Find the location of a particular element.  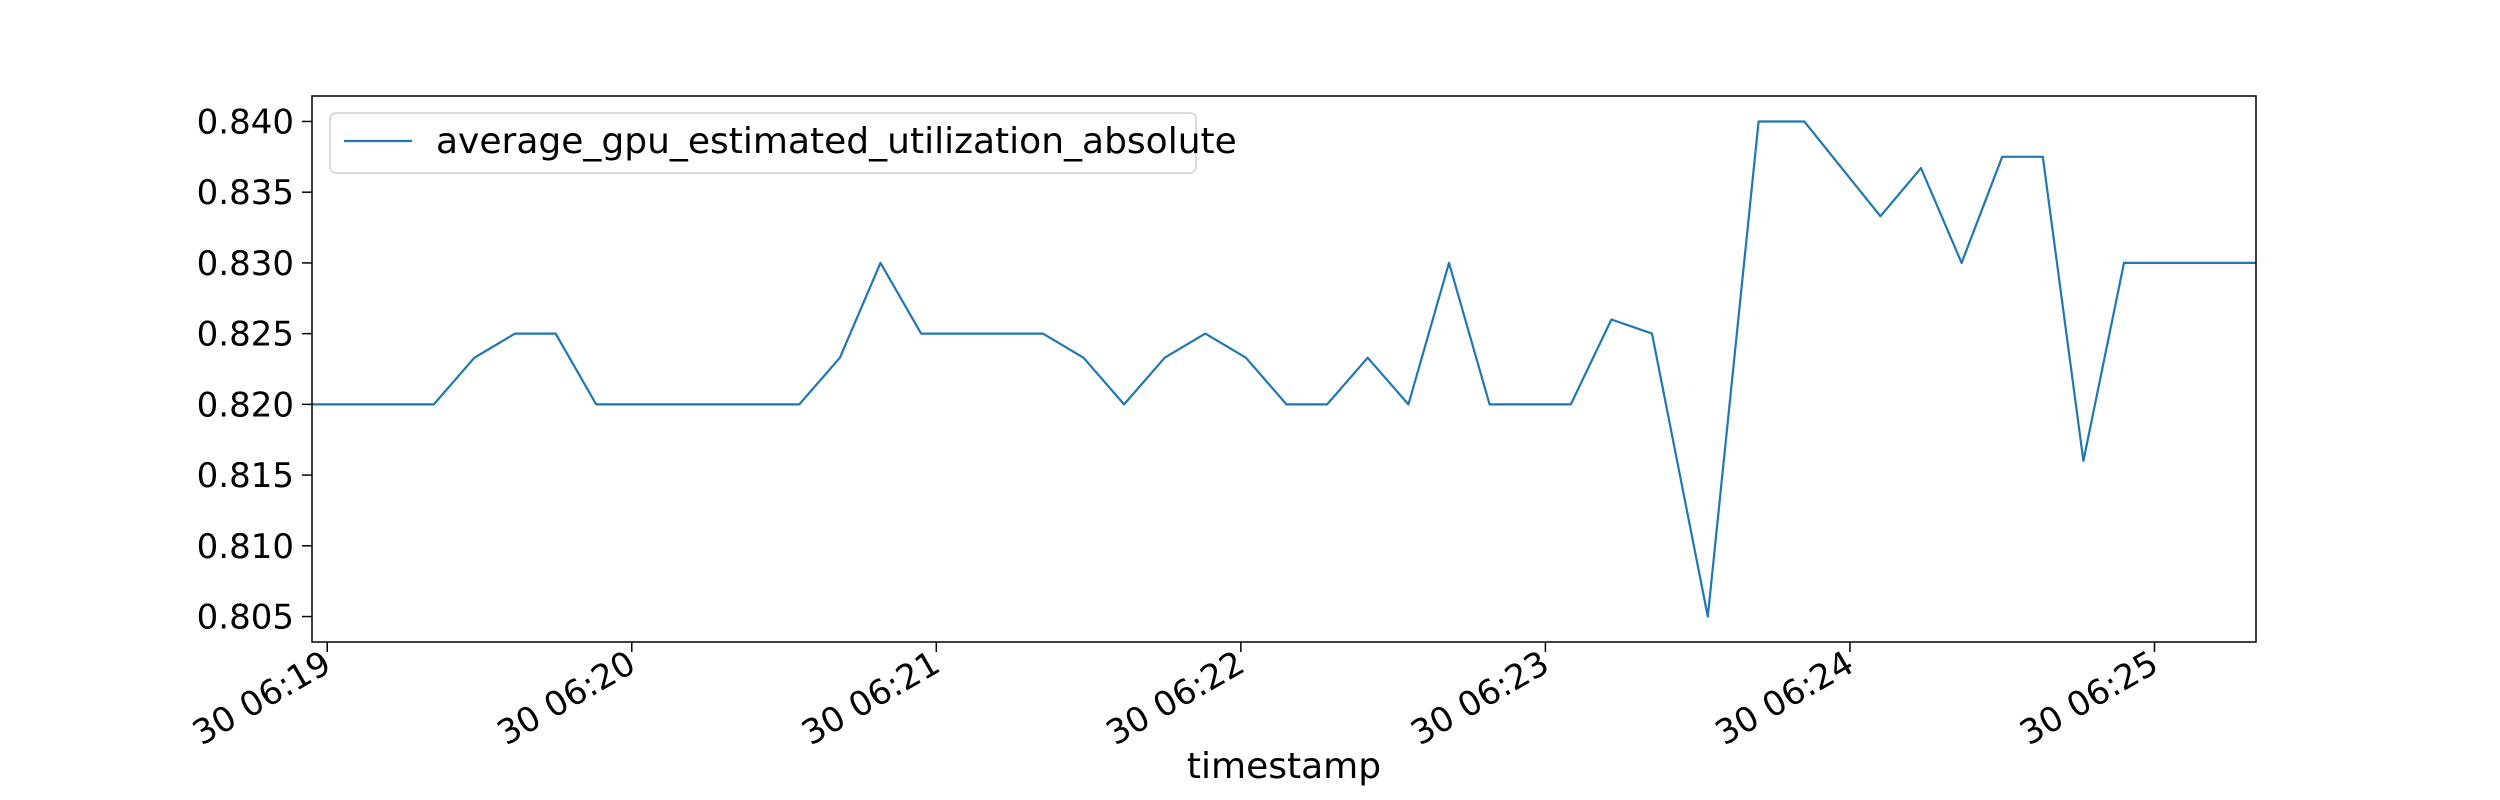

y-tick-label: 0.830 is located at coordinates (245, 264).